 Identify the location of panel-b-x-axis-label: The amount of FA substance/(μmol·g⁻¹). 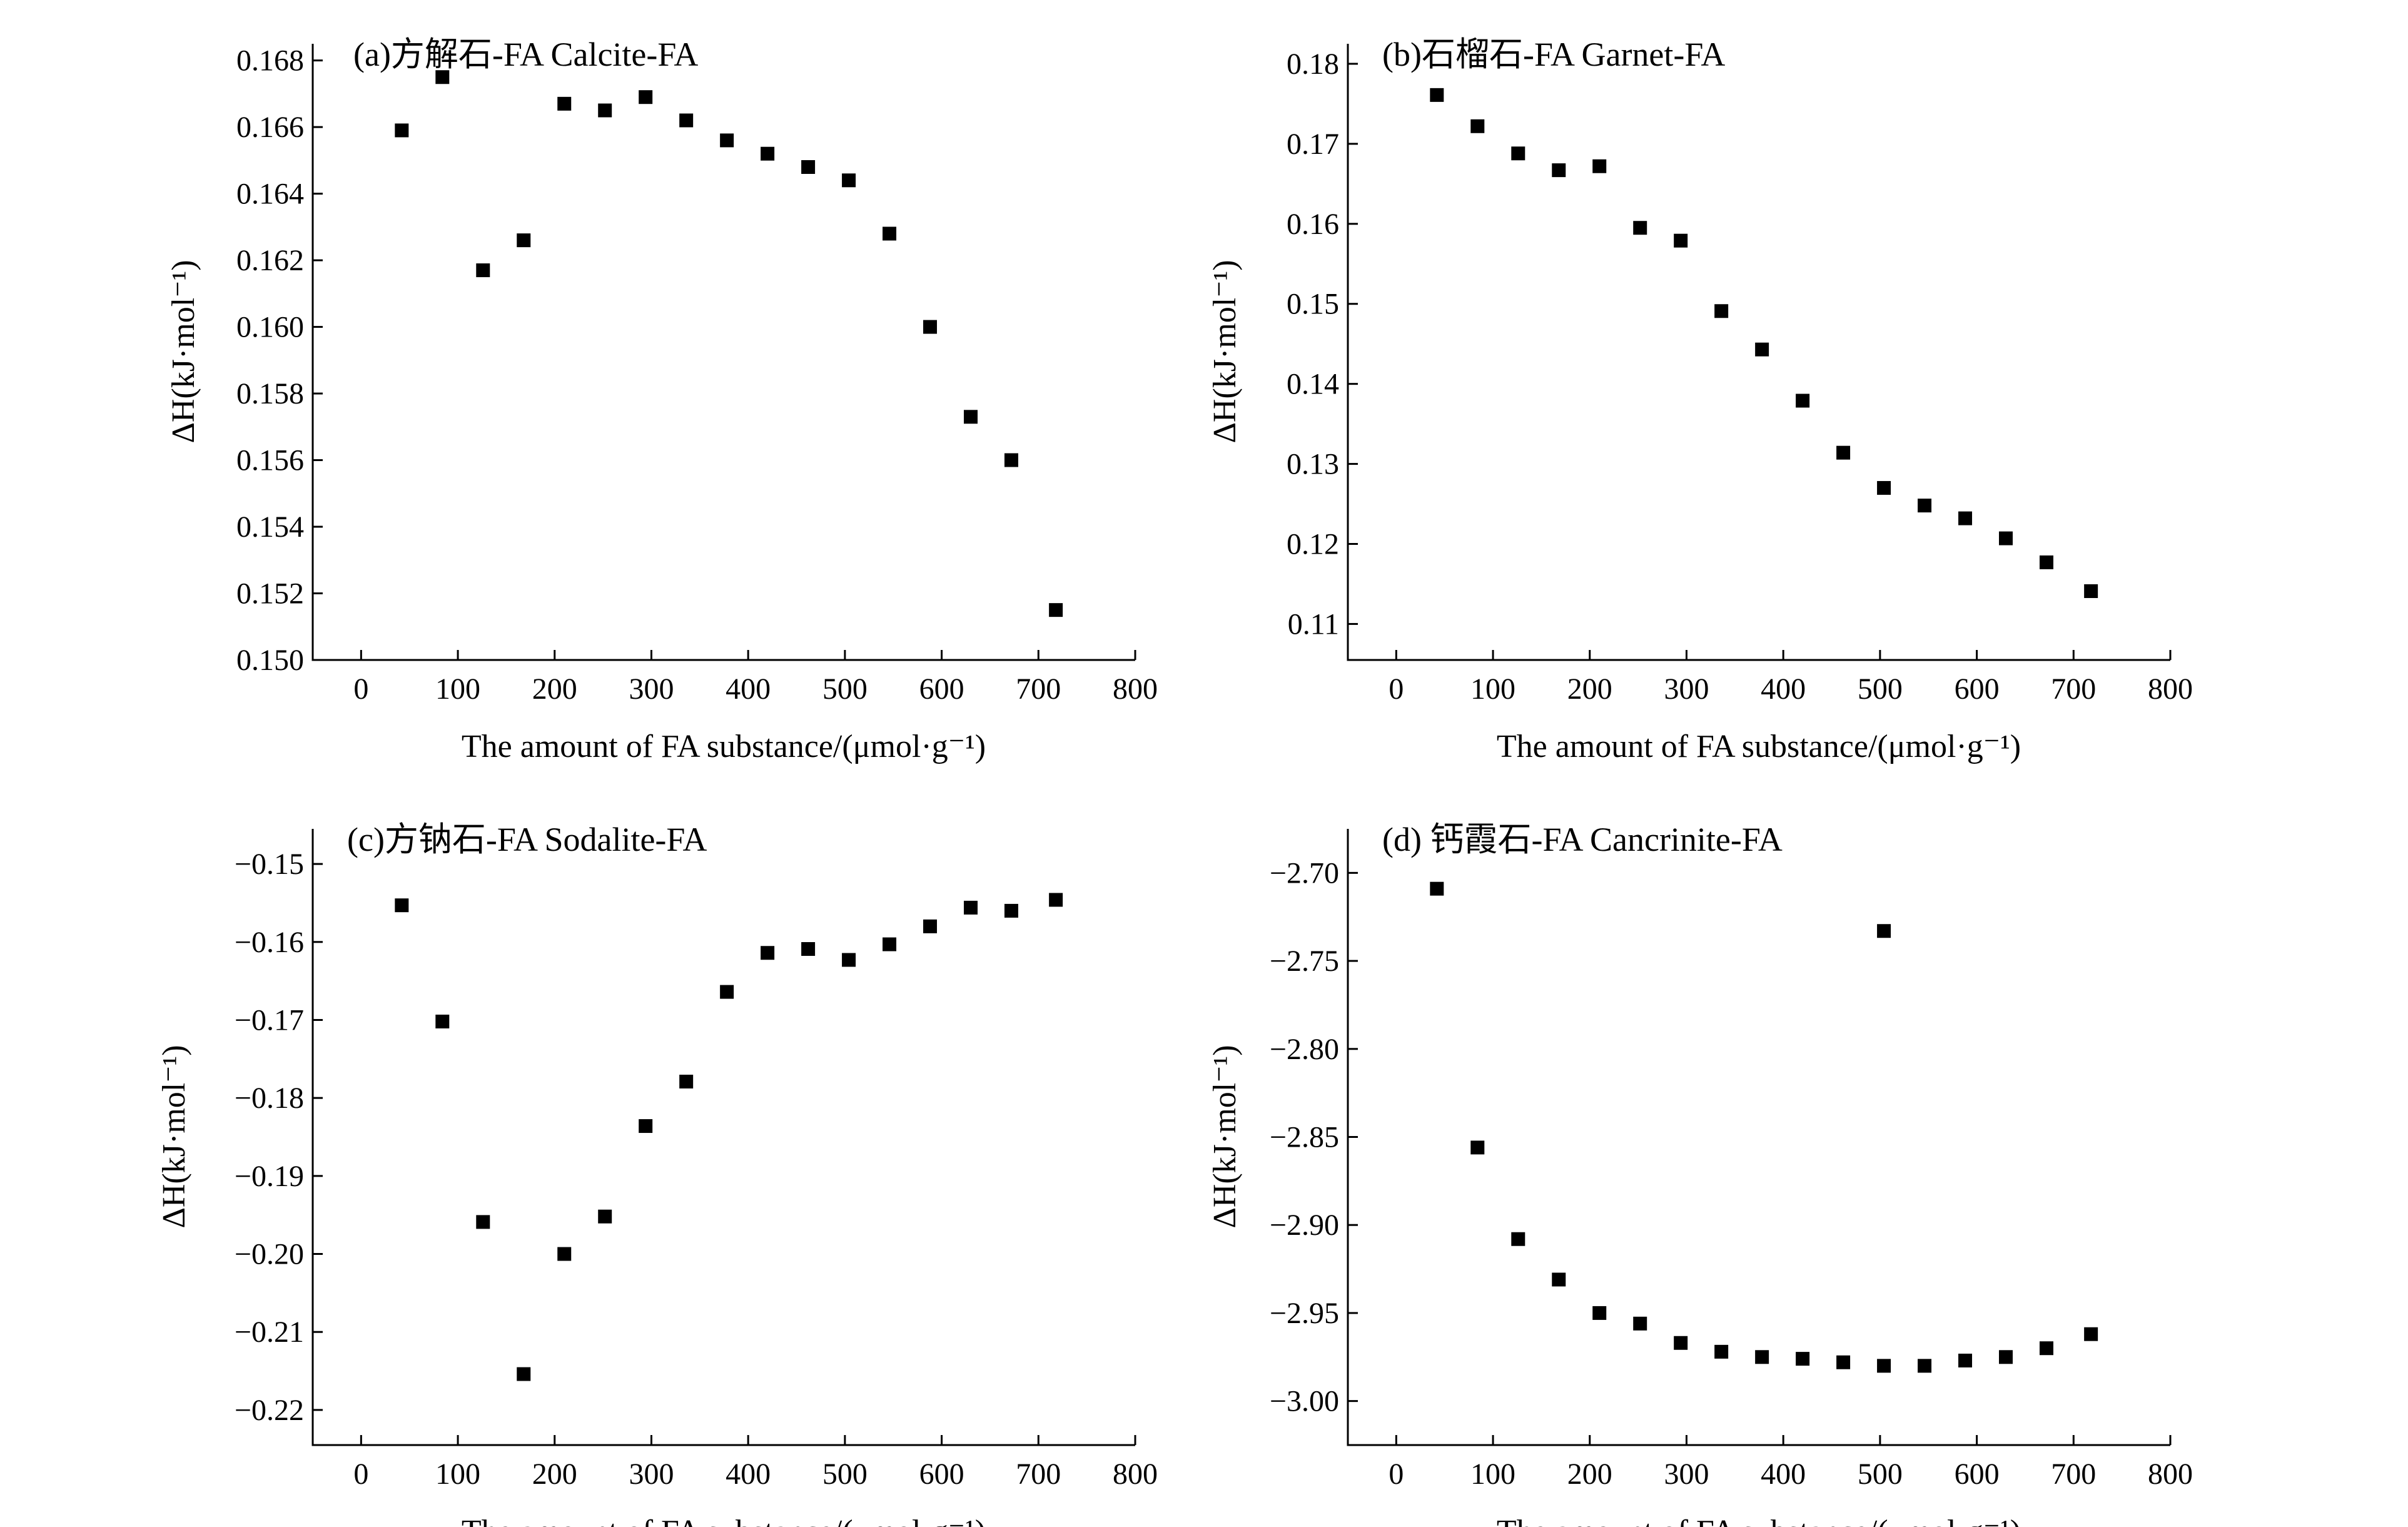
(1759, 746).